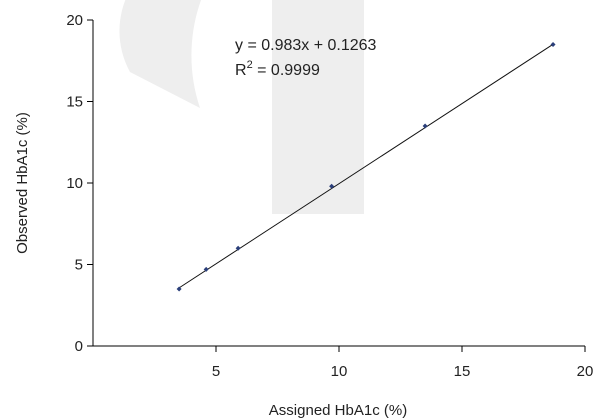 Image resolution: width=601 pixels, height=419 pixels. What do you see at coordinates (79, 346) in the screenshot?
I see `y-tick-label: 0` at bounding box center [79, 346].